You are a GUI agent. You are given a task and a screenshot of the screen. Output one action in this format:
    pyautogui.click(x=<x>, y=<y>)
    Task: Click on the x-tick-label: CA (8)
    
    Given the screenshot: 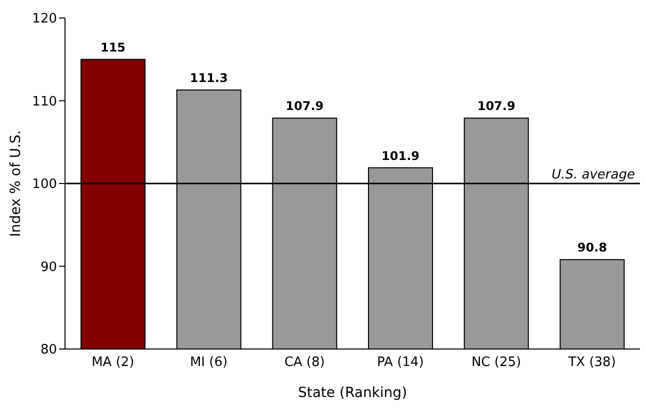 What is the action you would take?
    pyautogui.click(x=304, y=362)
    